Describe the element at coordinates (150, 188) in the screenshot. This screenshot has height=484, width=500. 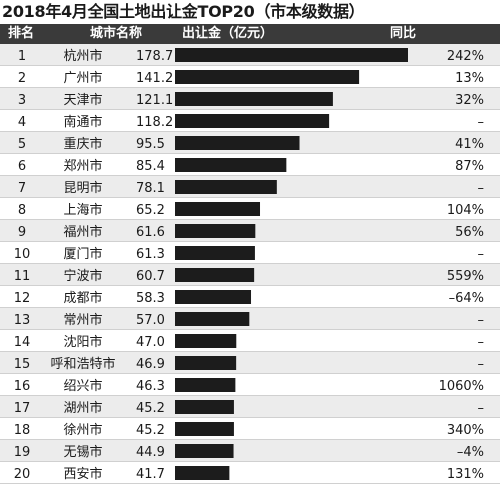
I see `value-label: 78.1` at that location.